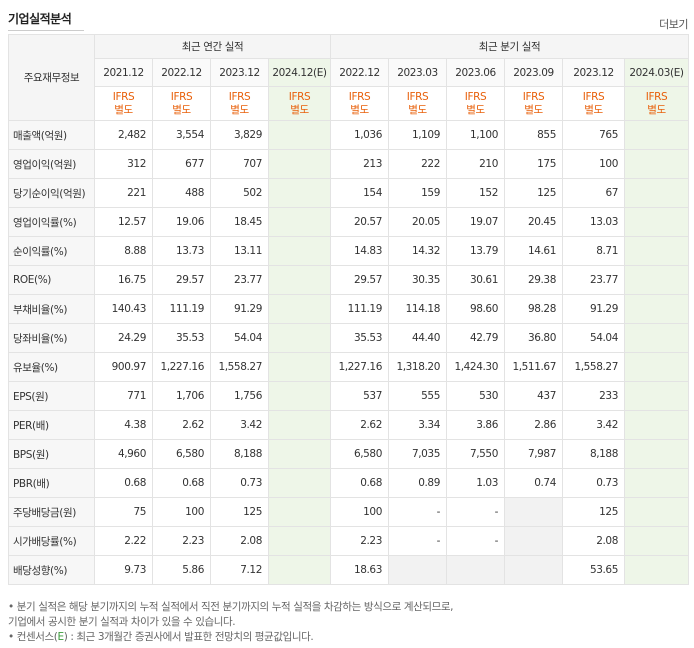 This screenshot has width=694, height=648. I want to click on row-header-label: 주요재무정보, so click(51, 77).